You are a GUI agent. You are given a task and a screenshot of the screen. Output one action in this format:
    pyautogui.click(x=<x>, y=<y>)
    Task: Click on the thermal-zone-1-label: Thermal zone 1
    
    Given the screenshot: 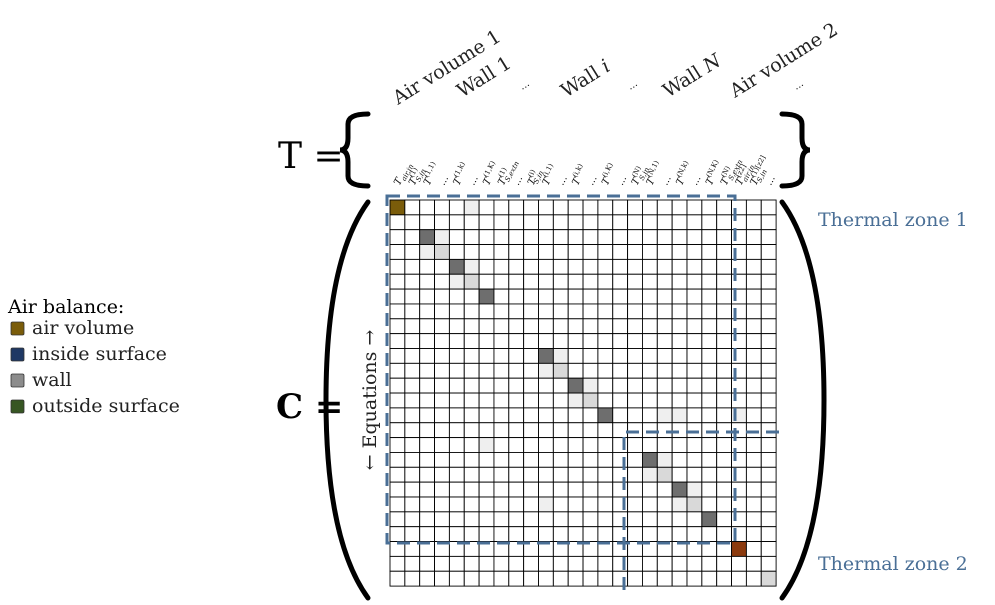 What is the action you would take?
    pyautogui.click(x=893, y=220)
    